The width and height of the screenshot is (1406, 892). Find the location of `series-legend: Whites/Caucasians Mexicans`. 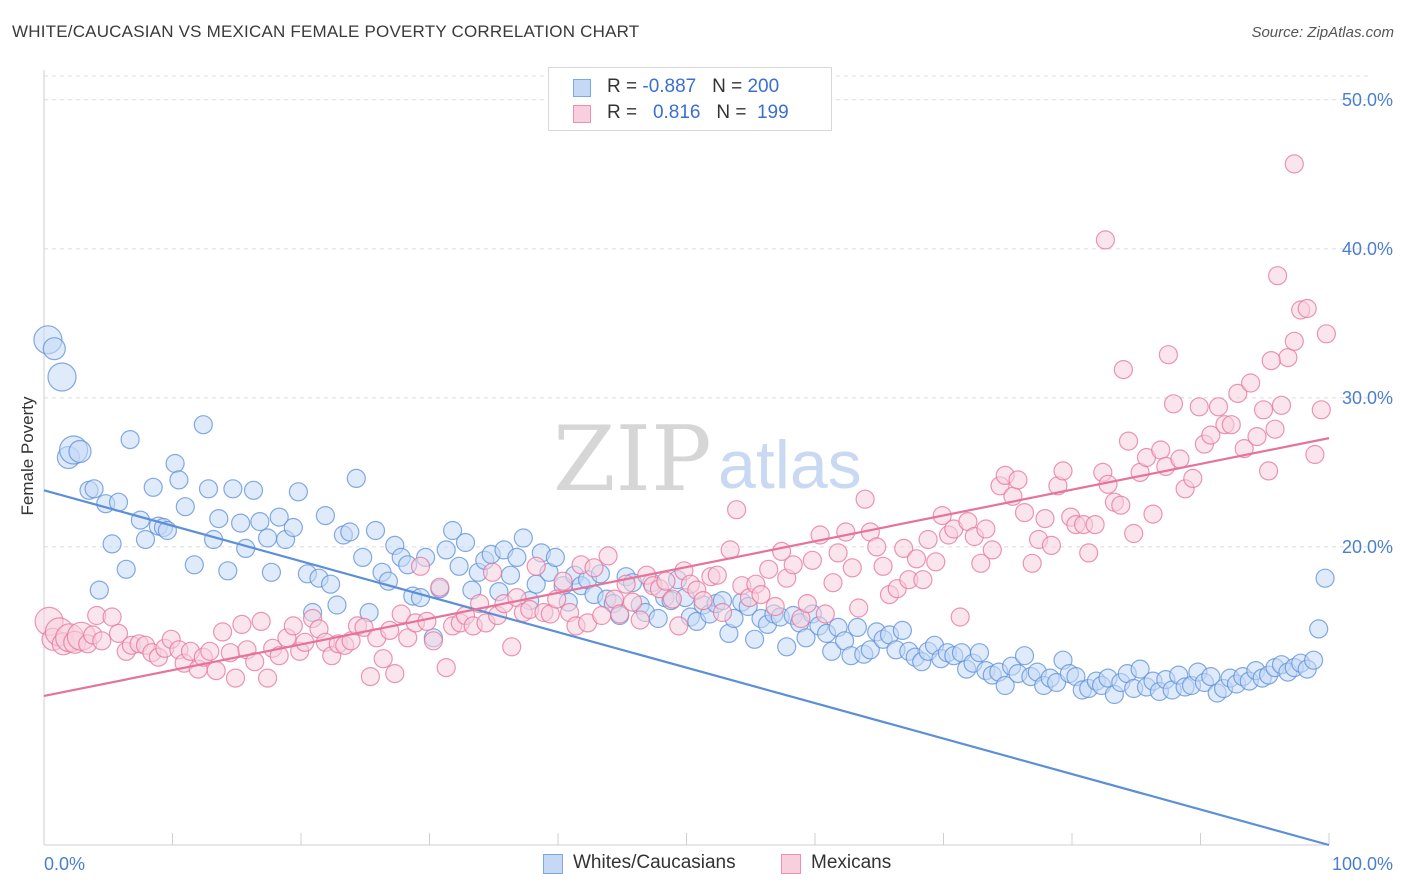

series-legend: Whites/Caucasians Mexicans is located at coordinates (703, 865).